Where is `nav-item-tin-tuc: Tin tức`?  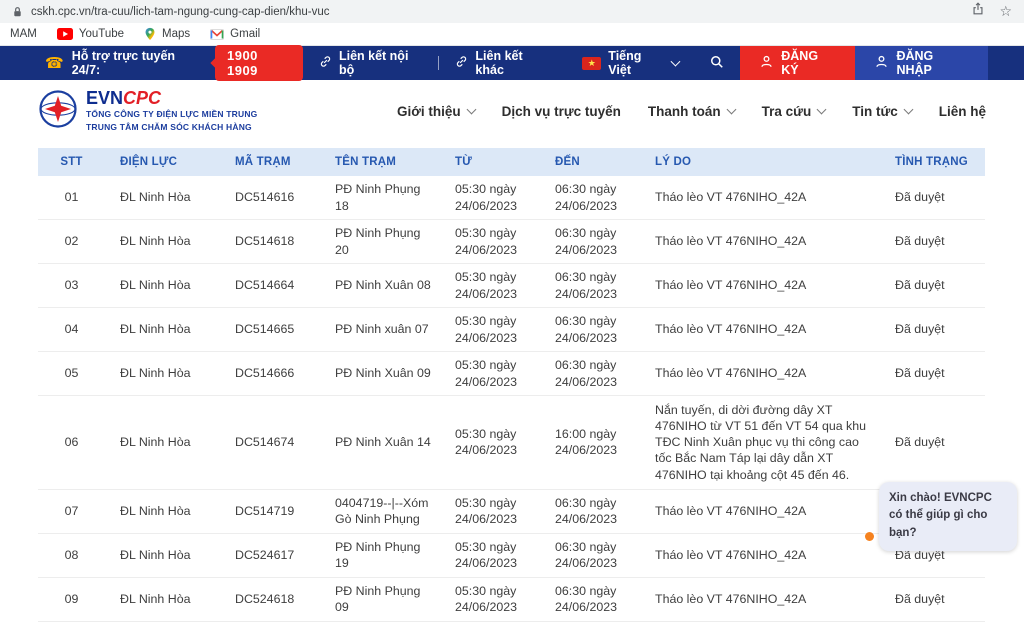
nav-item-tin-tuc: Tin tức is located at coordinates (883, 111).